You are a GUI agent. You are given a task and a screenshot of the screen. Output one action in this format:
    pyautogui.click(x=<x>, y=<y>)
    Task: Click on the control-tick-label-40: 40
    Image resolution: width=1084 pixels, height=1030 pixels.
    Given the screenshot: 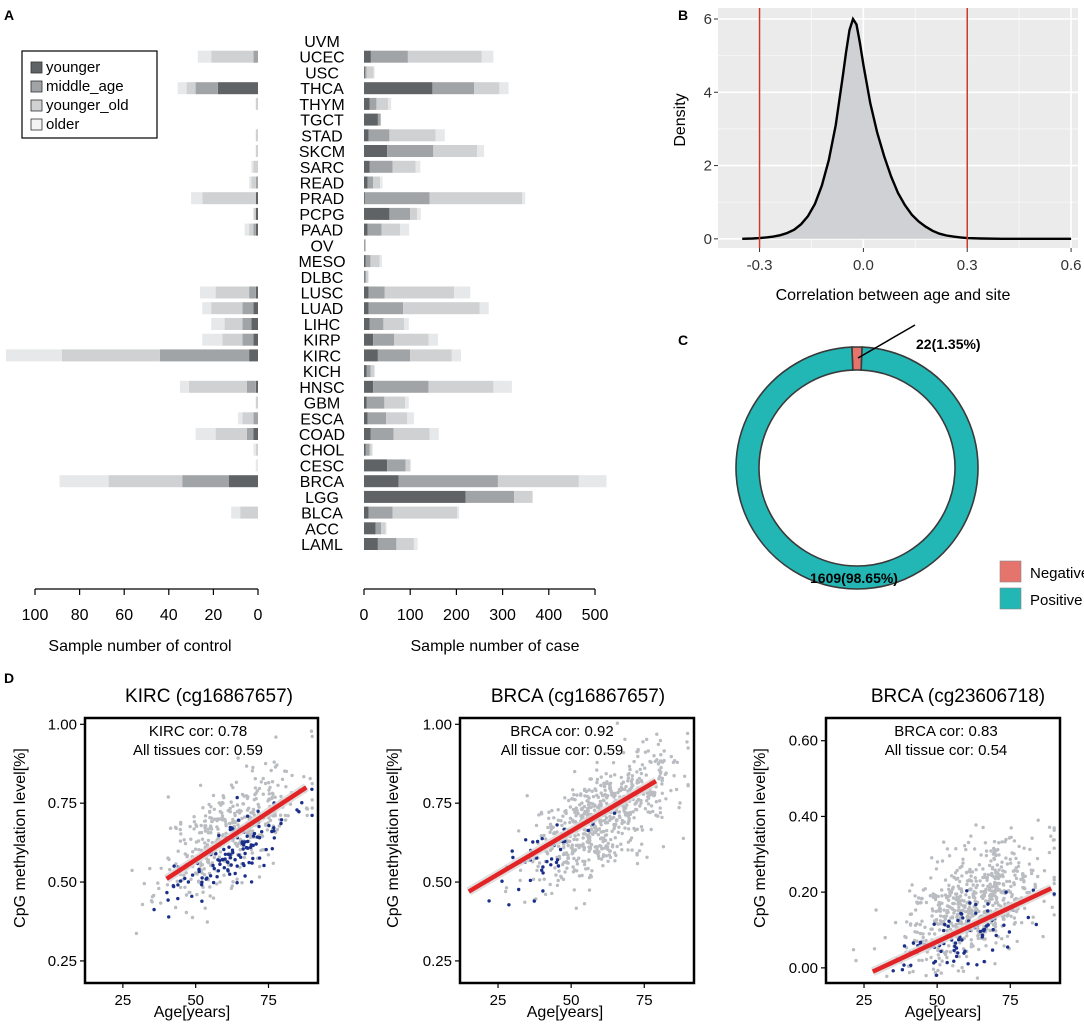 What is the action you would take?
    pyautogui.click(x=169, y=615)
    